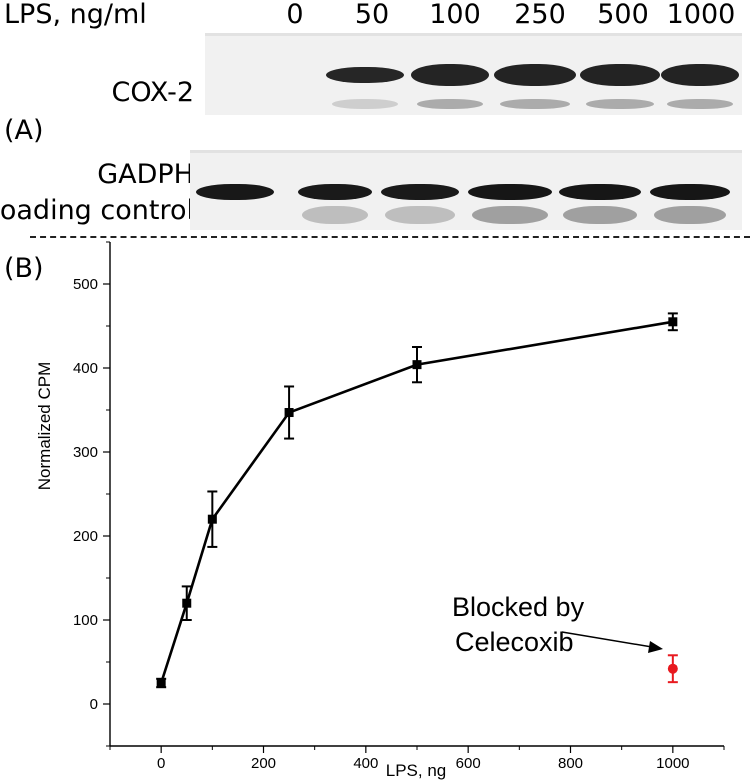 The width and height of the screenshot is (750, 782). I want to click on x-tick-label: 600, so click(468, 763).